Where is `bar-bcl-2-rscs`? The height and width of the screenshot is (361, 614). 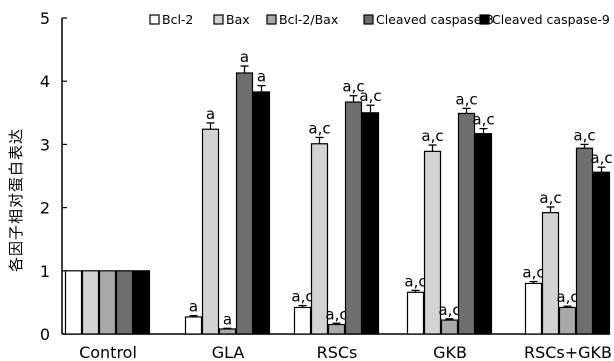
bar-bcl-2-rscs is located at coordinates (302, 320).